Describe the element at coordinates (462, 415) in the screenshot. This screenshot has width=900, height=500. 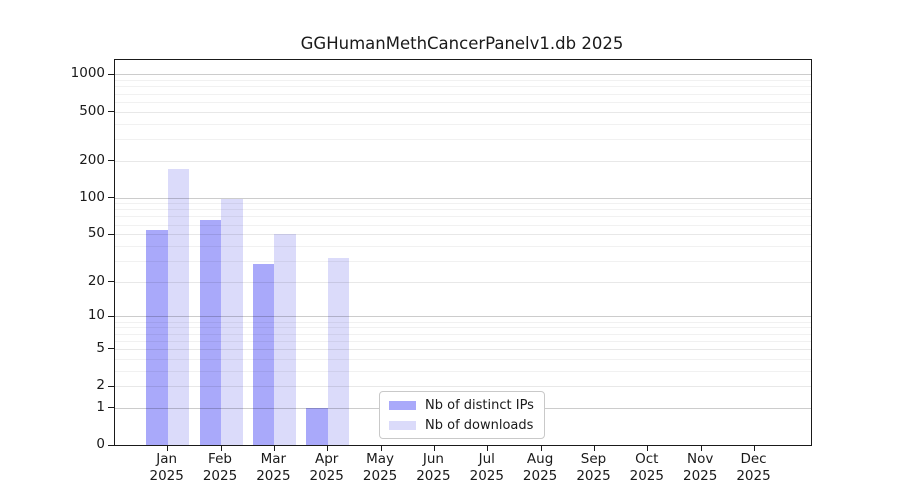
I see `legend: Nb of distinct IPs Nb of downloads` at that location.